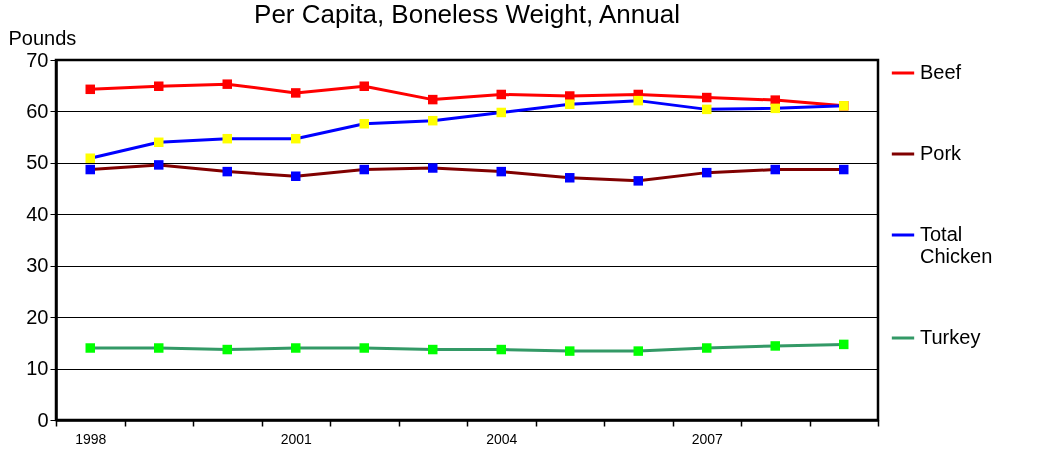 This screenshot has width=1038, height=476. I want to click on x-tick-label: 2007, so click(707, 438).